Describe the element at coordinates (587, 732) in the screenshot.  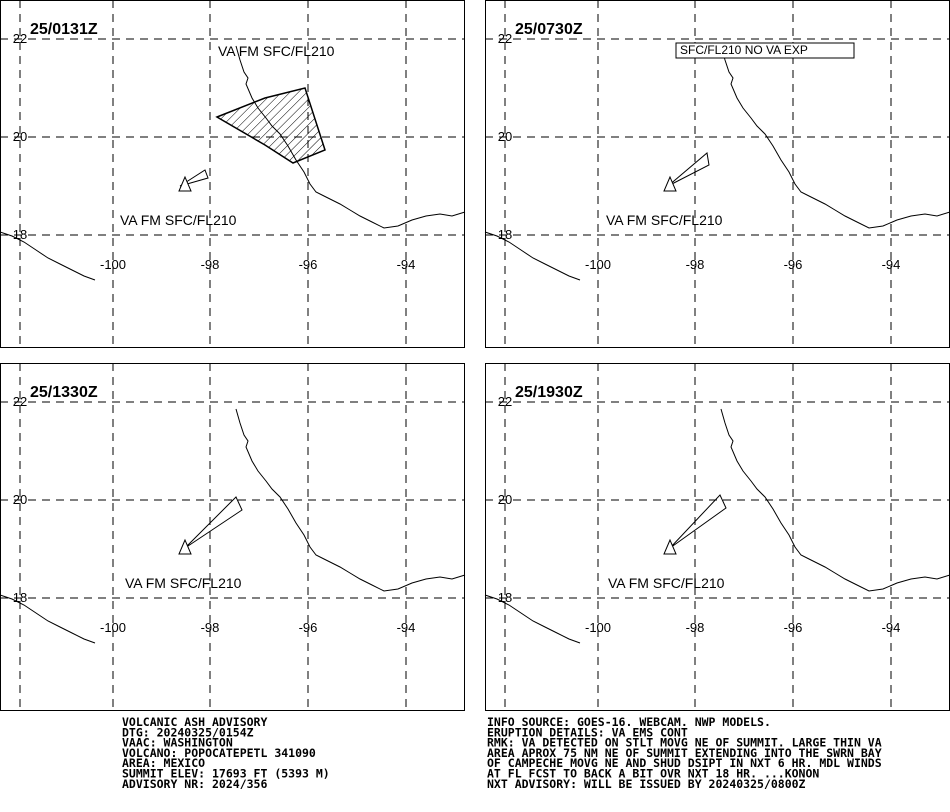
I see `footer-line: ERUPTION DETAILS: VA EMS CONT` at that location.